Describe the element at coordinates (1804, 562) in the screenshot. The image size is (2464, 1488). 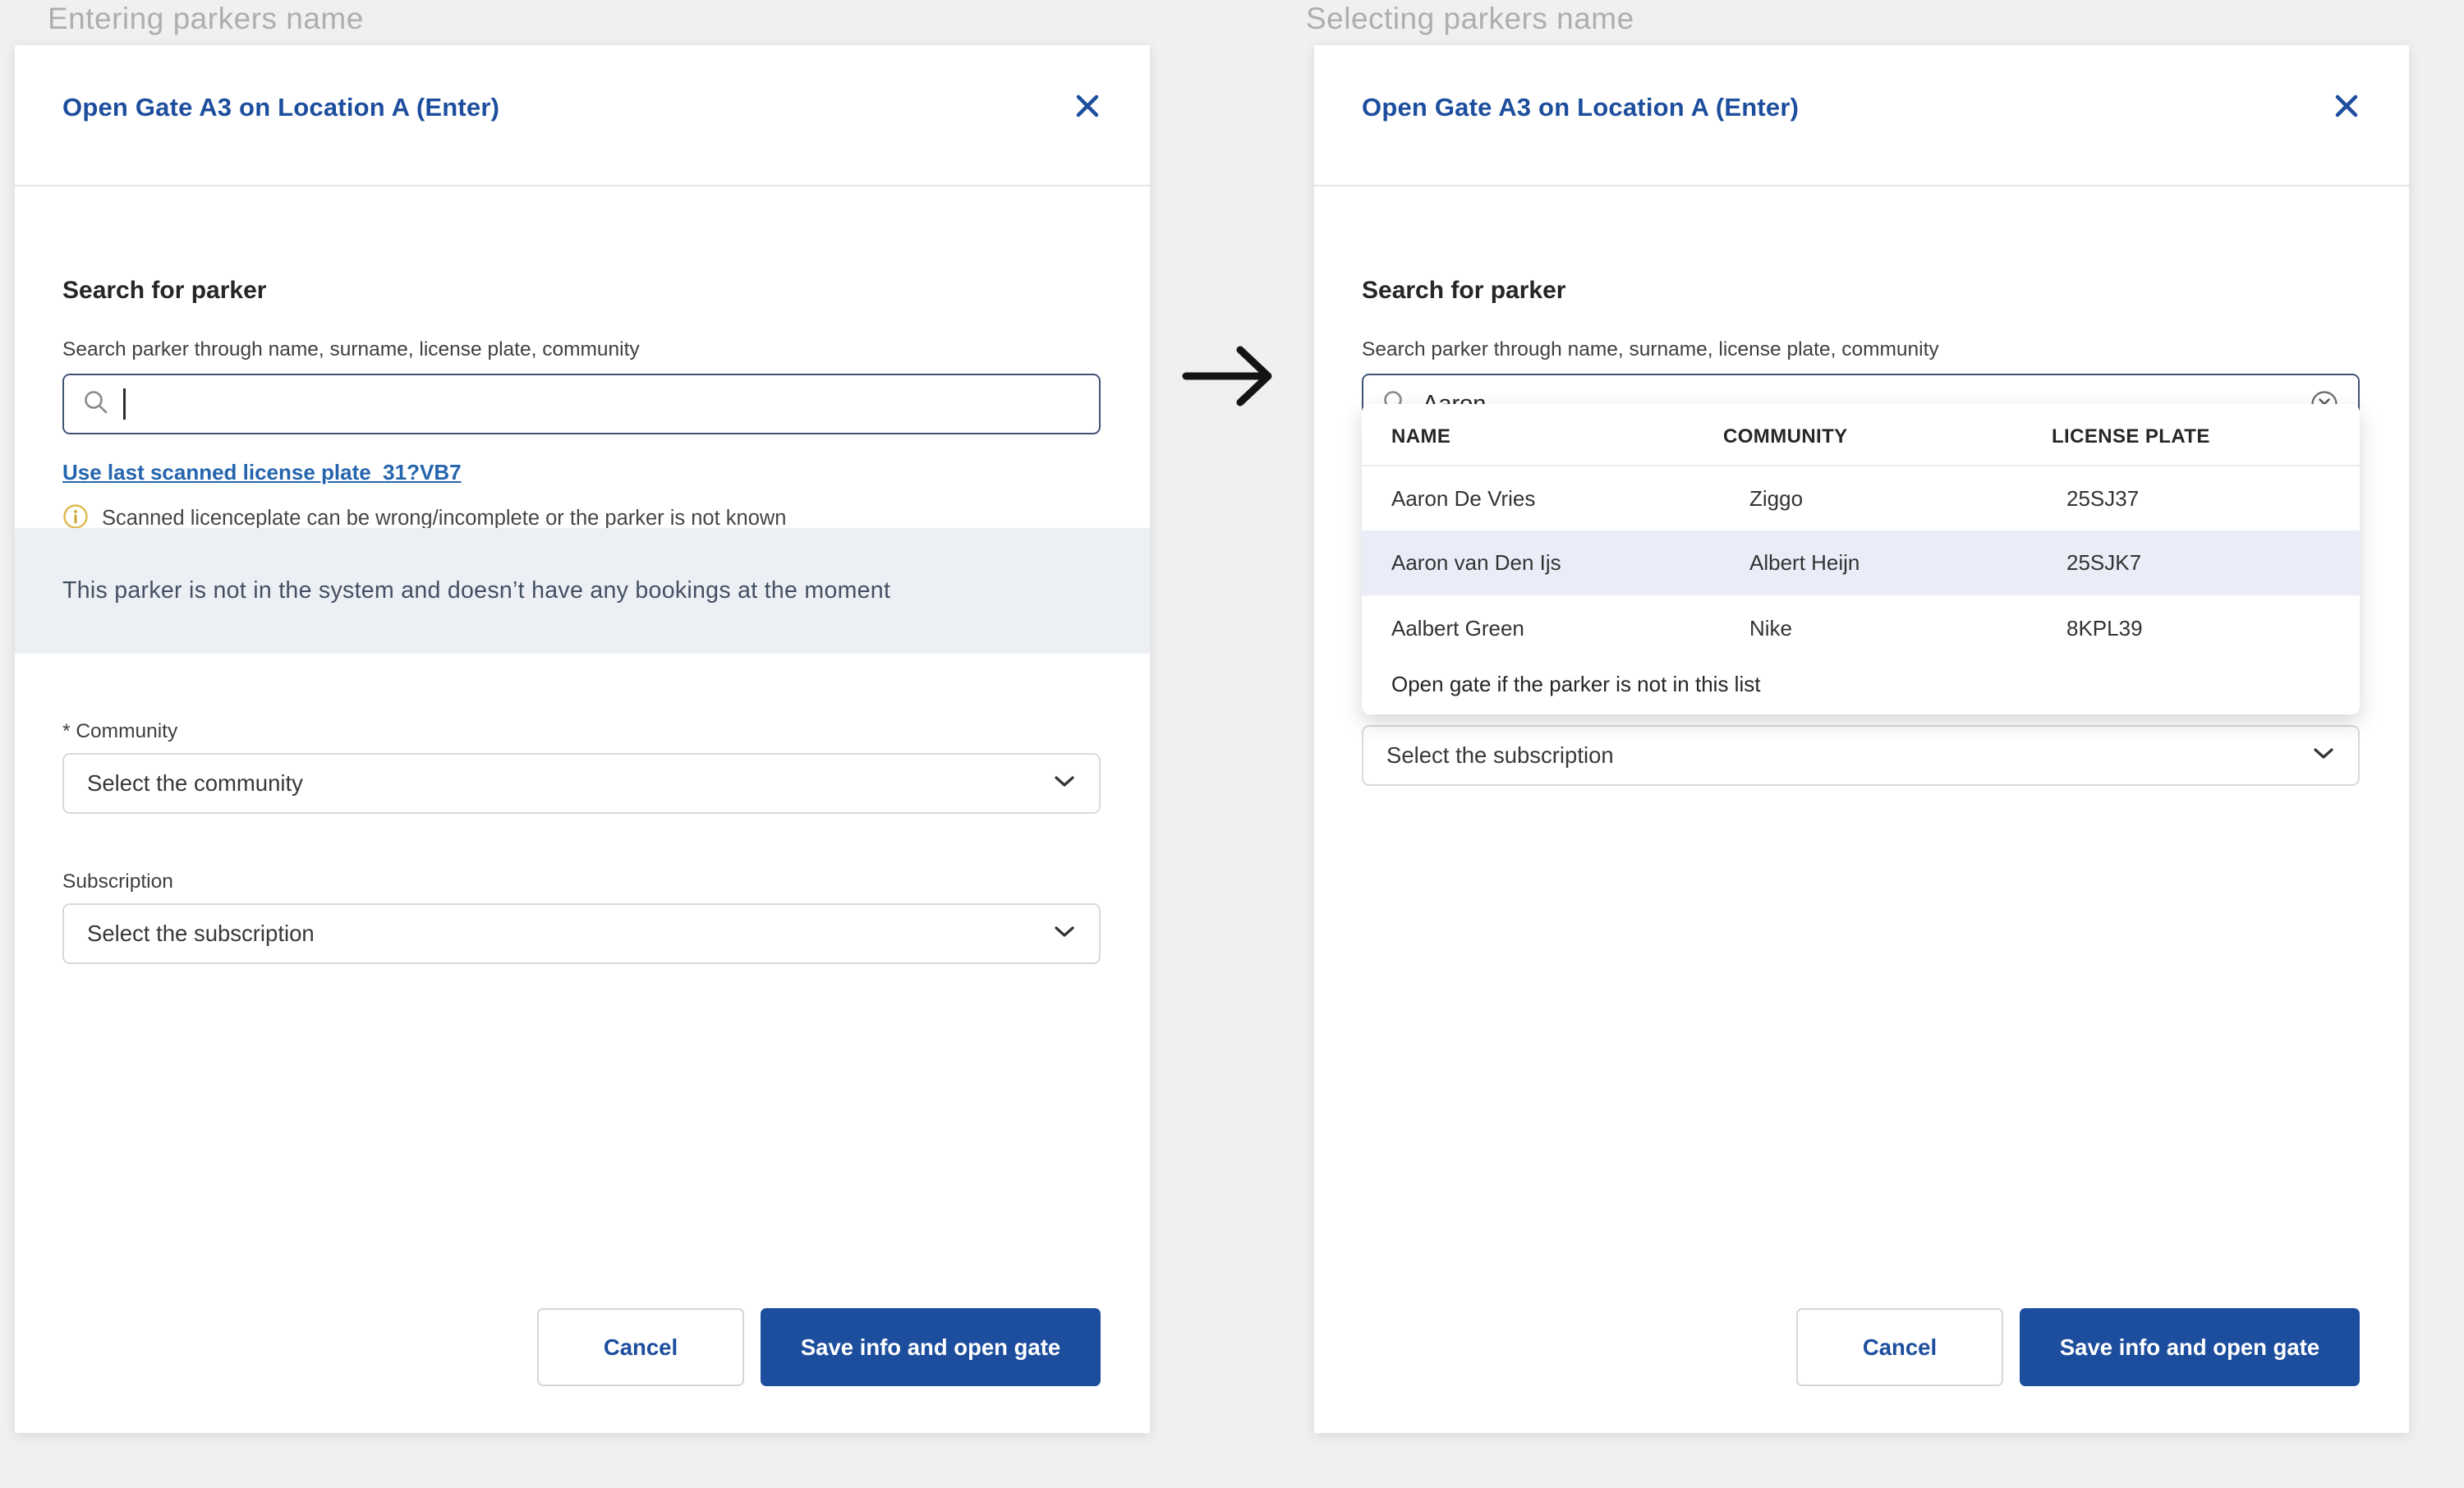
I see `result-community: Albert Heijn` at that location.